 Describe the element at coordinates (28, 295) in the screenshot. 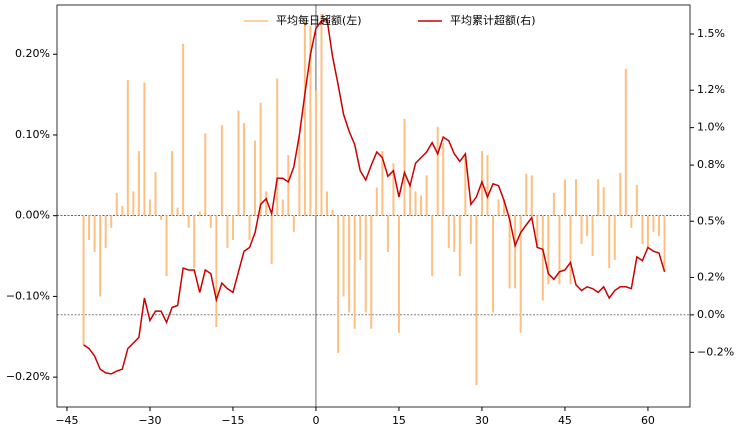

I see `y-tick-label: −0.10%` at that location.